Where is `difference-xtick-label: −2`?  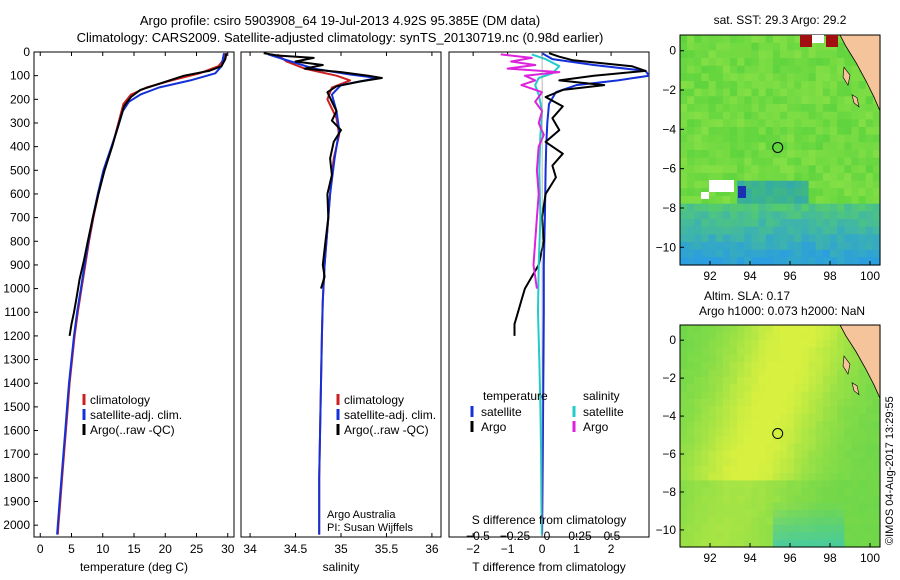 difference-xtick-label: −2 is located at coordinates (473, 549).